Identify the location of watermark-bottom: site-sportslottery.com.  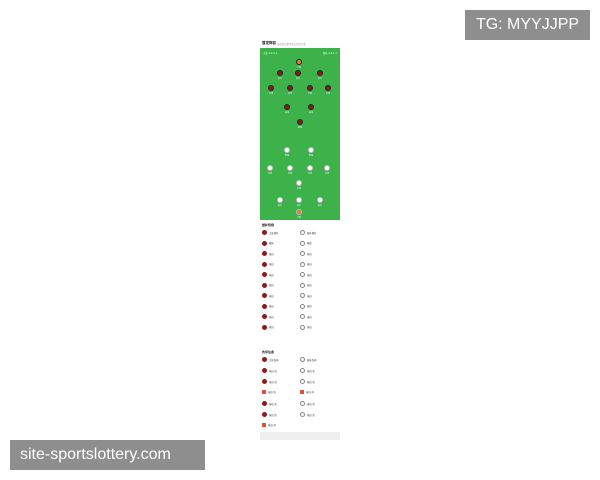
(107, 455).